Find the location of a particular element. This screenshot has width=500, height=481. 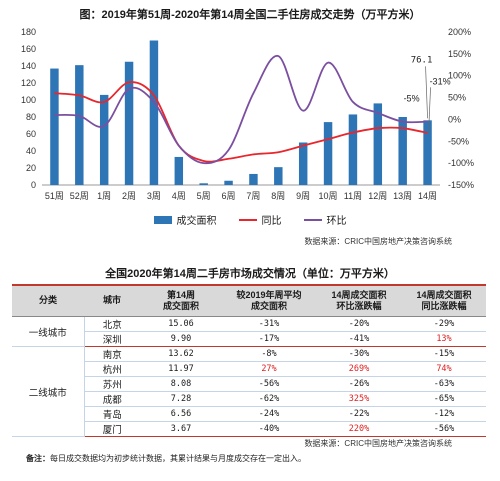

left-tick-label: 160 is located at coordinates (28, 49).